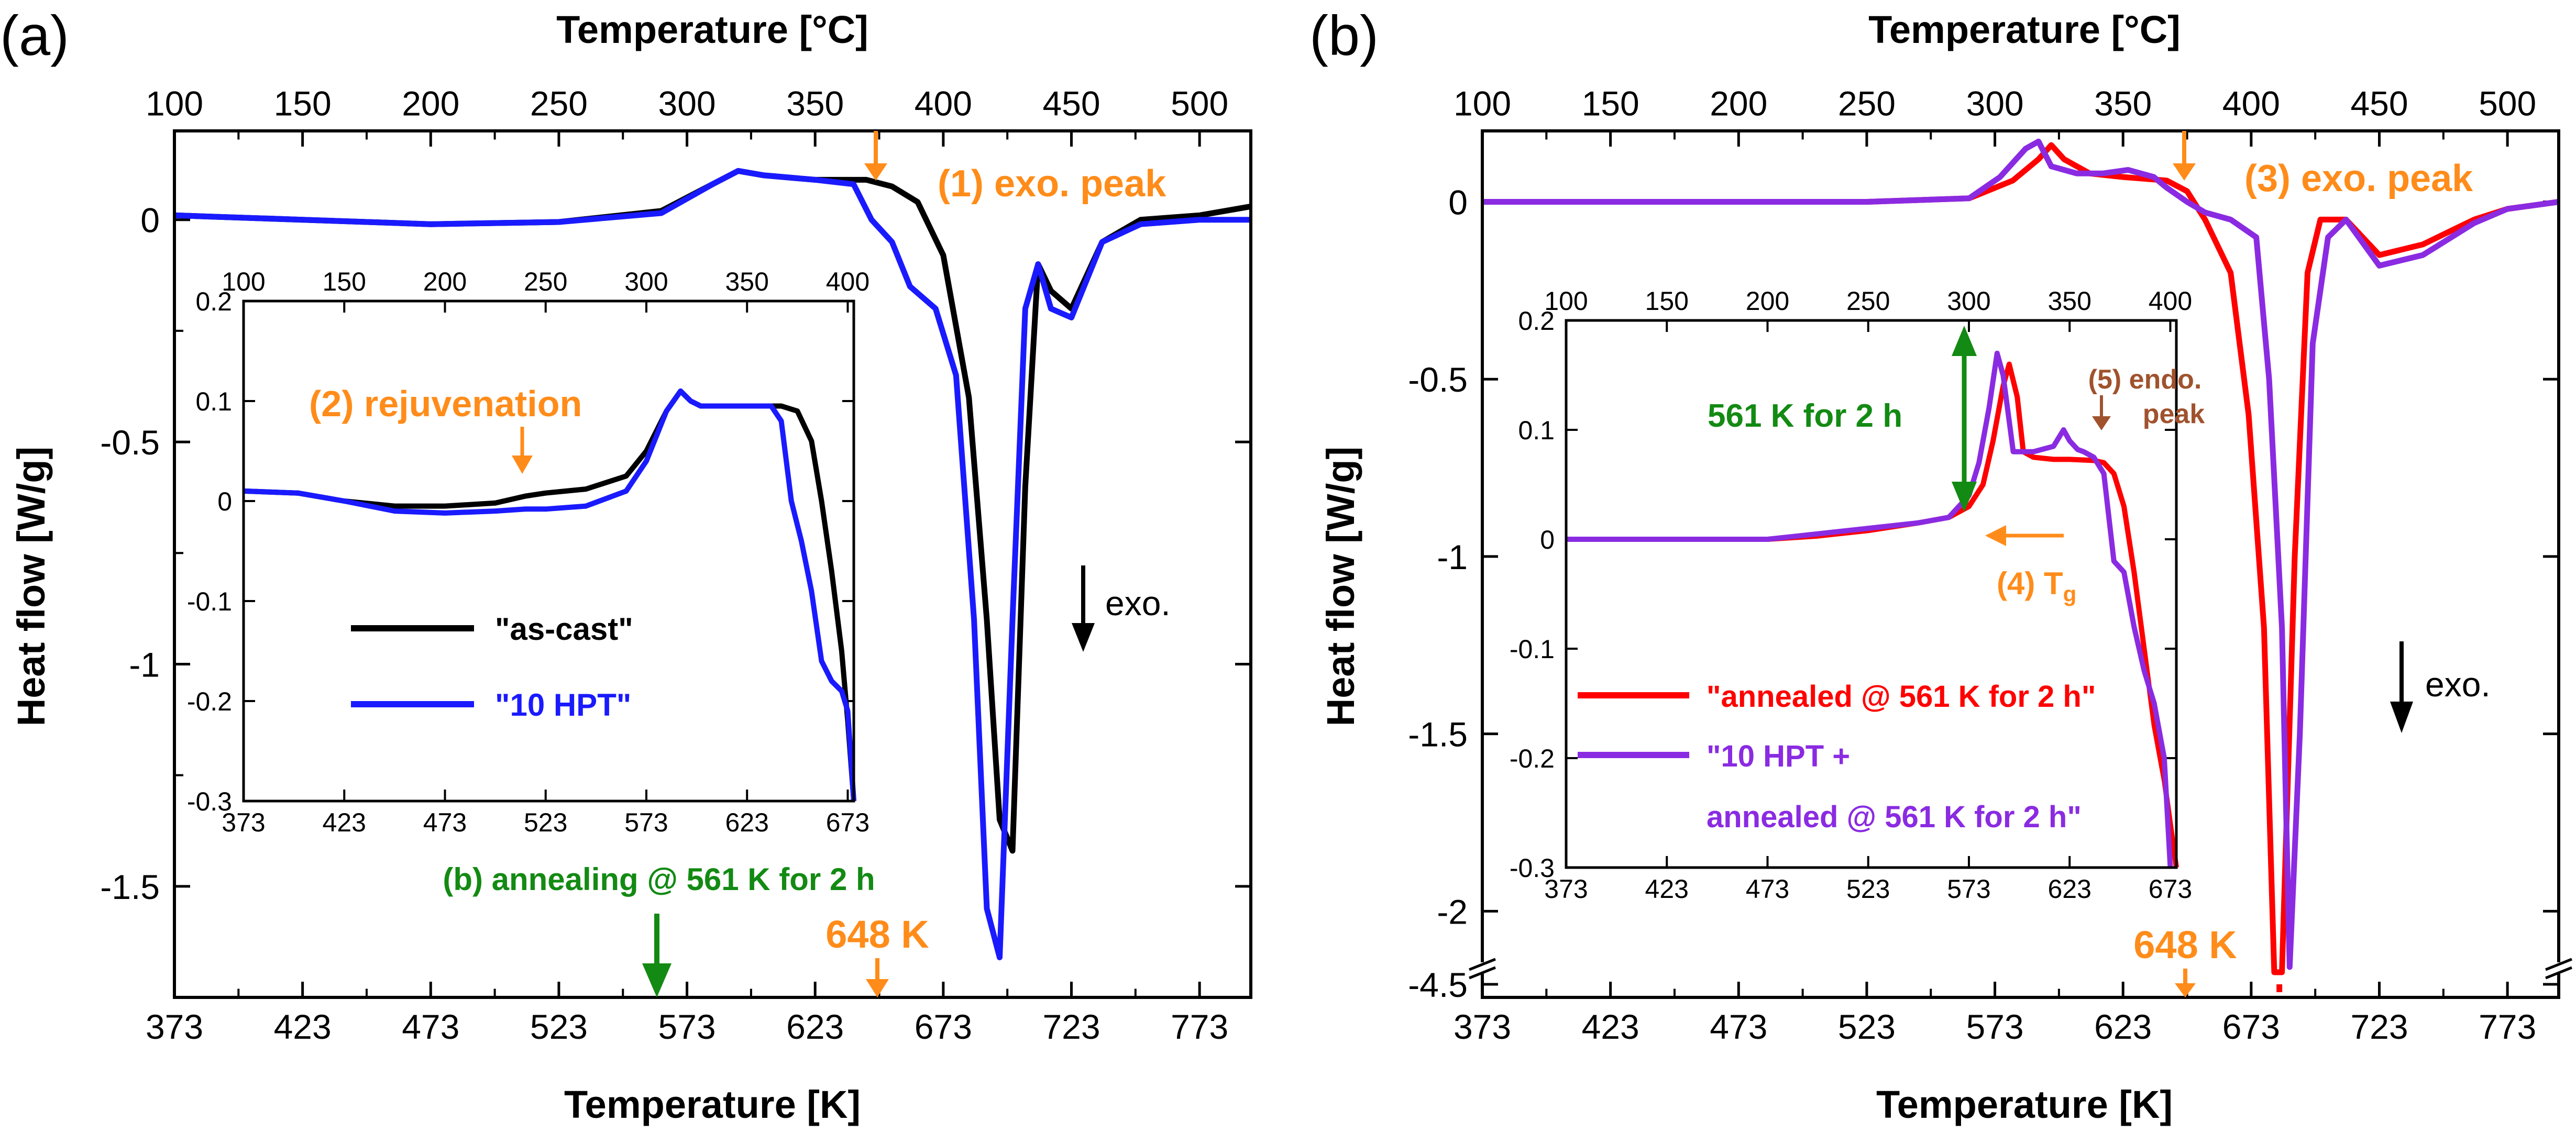  What do you see at coordinates (1536, 321) in the screenshot?
I see `panel-b-inset-y-tick-label: 0.2` at bounding box center [1536, 321].